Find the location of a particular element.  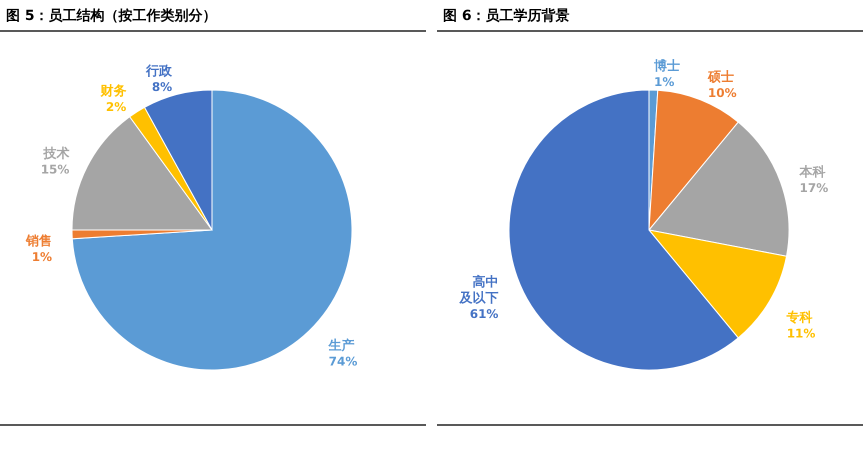

chart-title: 图 6：员工学历背景 is located at coordinates (506, 16).